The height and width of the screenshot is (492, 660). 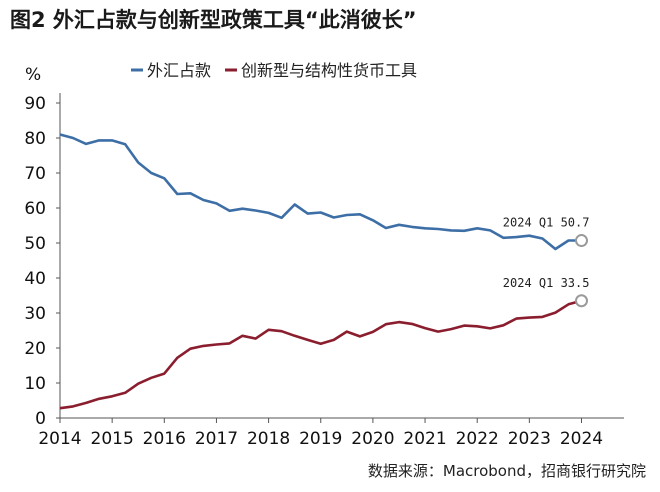 I want to click on x-tick-label: 2014, so click(x=59, y=439).